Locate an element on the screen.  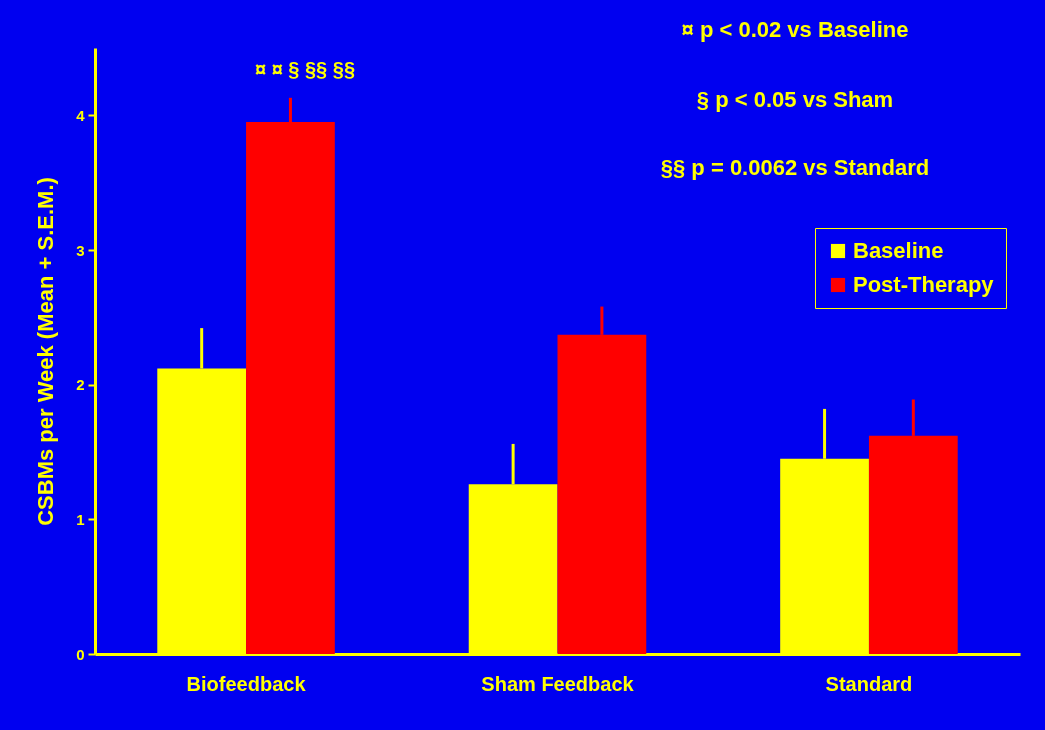
y-axis-title: CSBMs per Week (Mean + S.E.M.) is located at coordinates (46, 351).